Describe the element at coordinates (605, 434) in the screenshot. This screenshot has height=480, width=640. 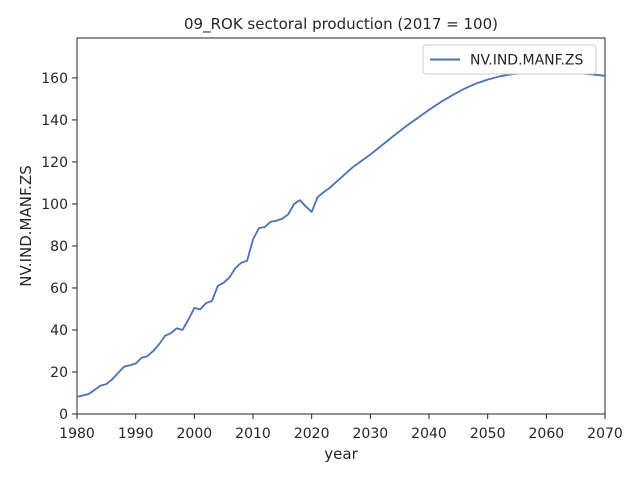
I see `x-tick-label: 2070` at that location.